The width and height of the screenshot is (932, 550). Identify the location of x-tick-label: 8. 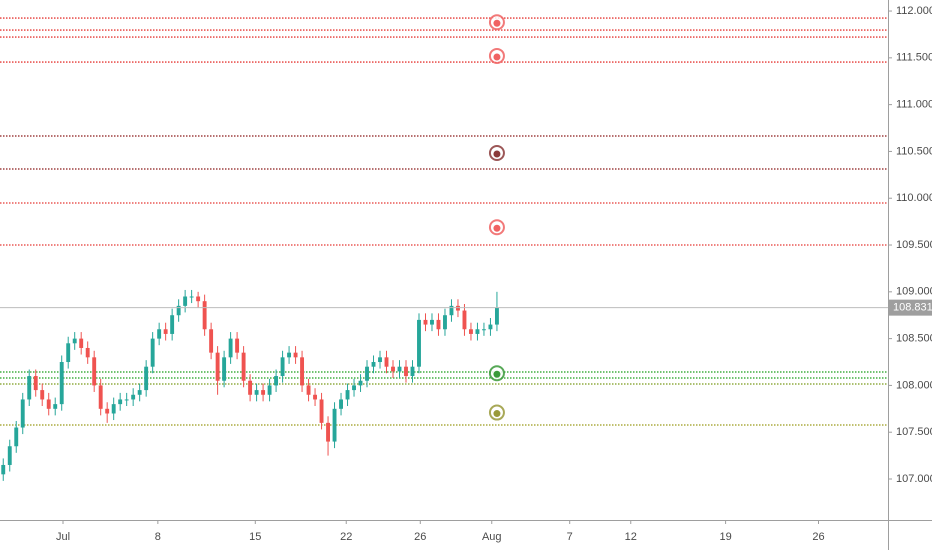
(158, 537).